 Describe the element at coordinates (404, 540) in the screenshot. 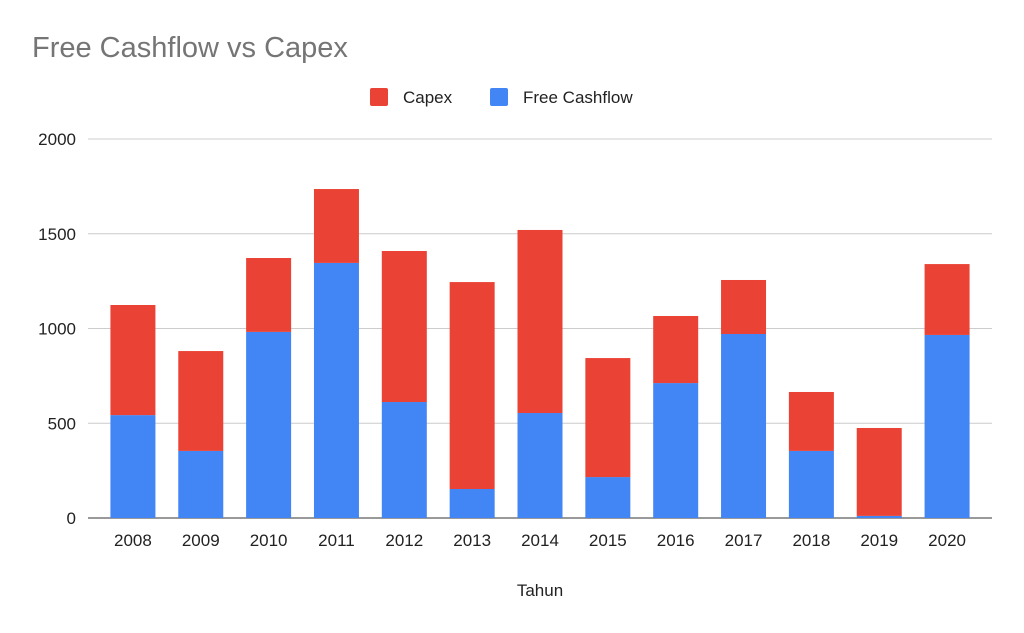

I see `x-tick-label: 2012` at that location.